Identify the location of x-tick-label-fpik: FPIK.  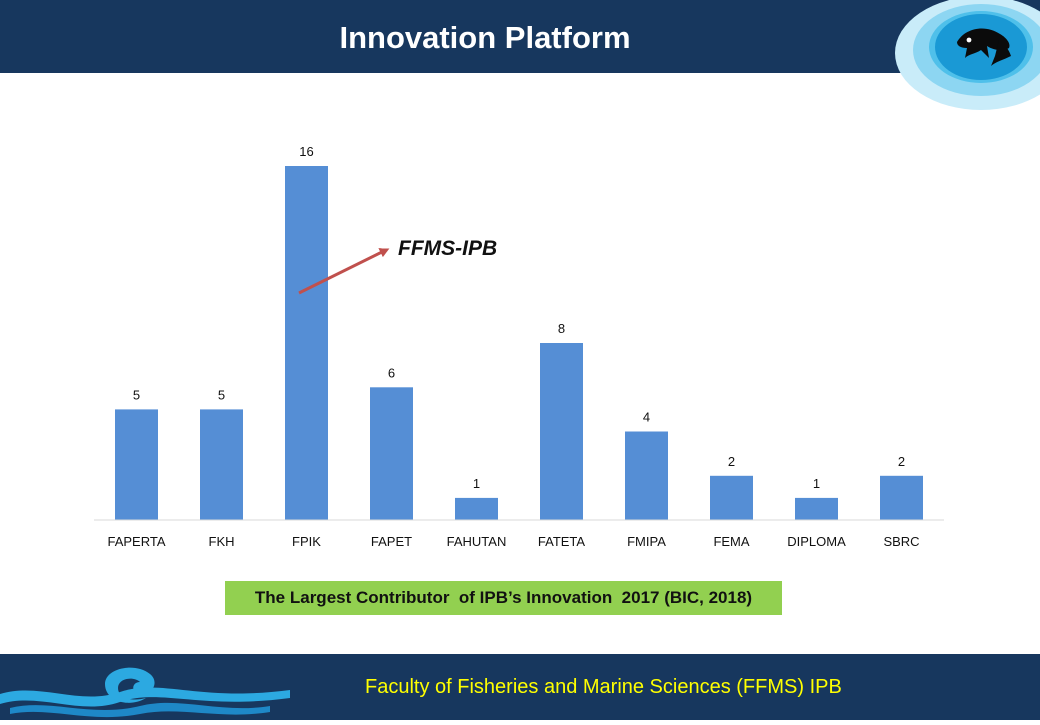
(306, 541).